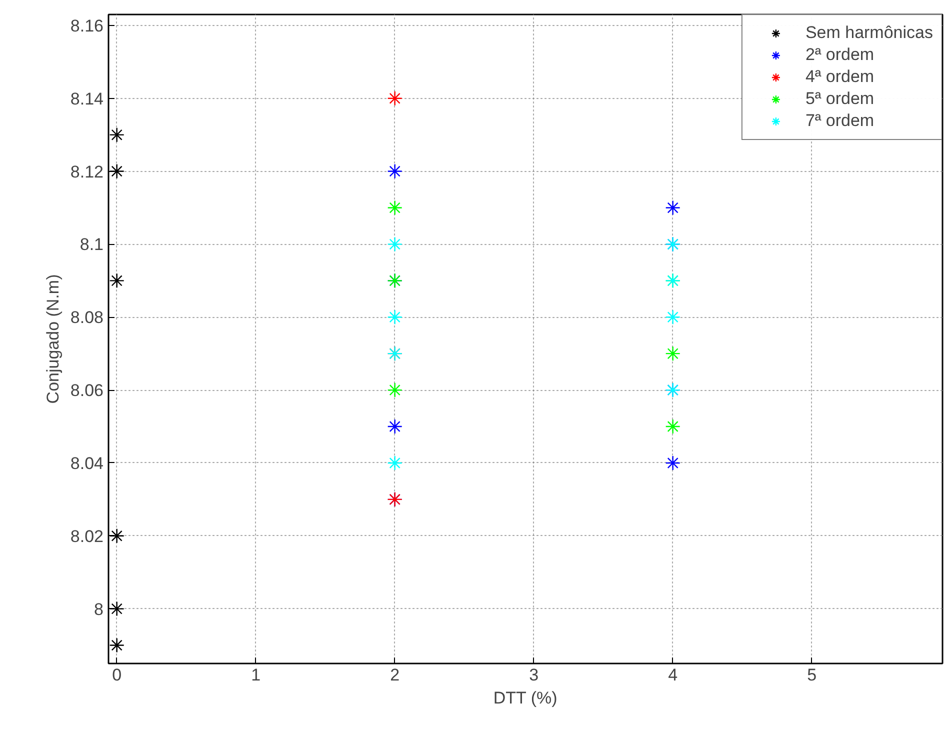 This screenshot has width=944, height=743. I want to click on y-tick-label: 8.14, so click(87, 98).